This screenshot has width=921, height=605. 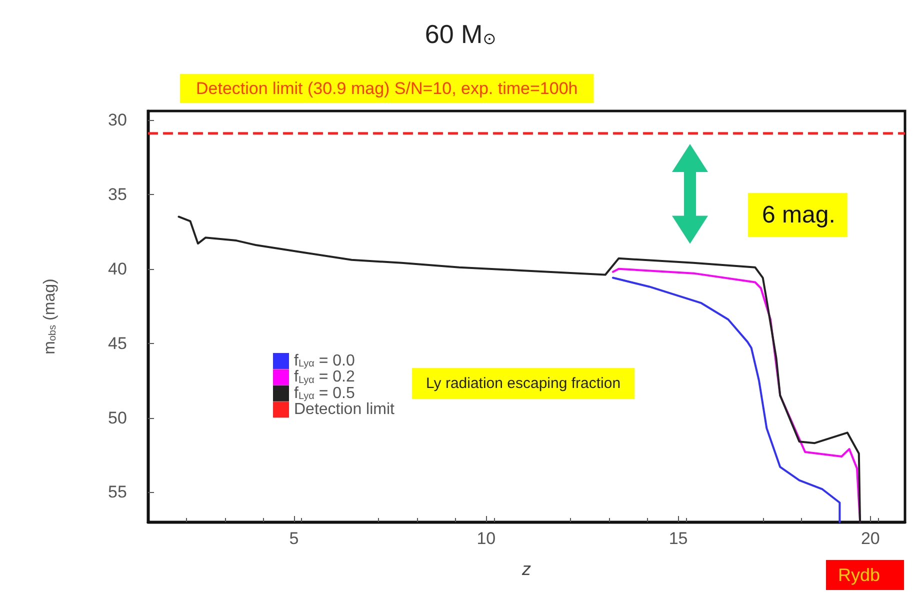 What do you see at coordinates (486, 538) in the screenshot?
I see `x-tick-label: 10` at bounding box center [486, 538].